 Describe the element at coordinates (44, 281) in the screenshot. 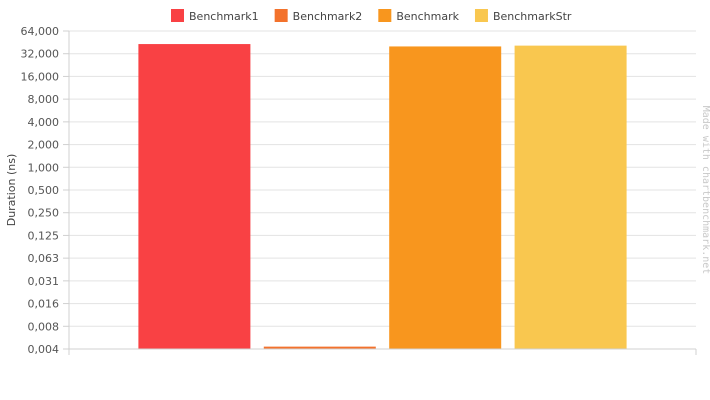

I see `y-tick-label: 0,031` at that location.